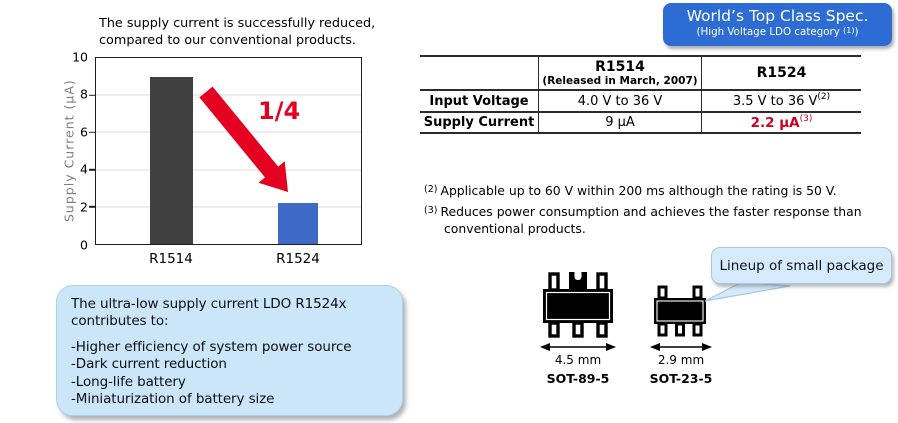 This screenshot has height=423, width=898. I want to click on package-name-sot-89-5: SOT-89-5, so click(578, 378).